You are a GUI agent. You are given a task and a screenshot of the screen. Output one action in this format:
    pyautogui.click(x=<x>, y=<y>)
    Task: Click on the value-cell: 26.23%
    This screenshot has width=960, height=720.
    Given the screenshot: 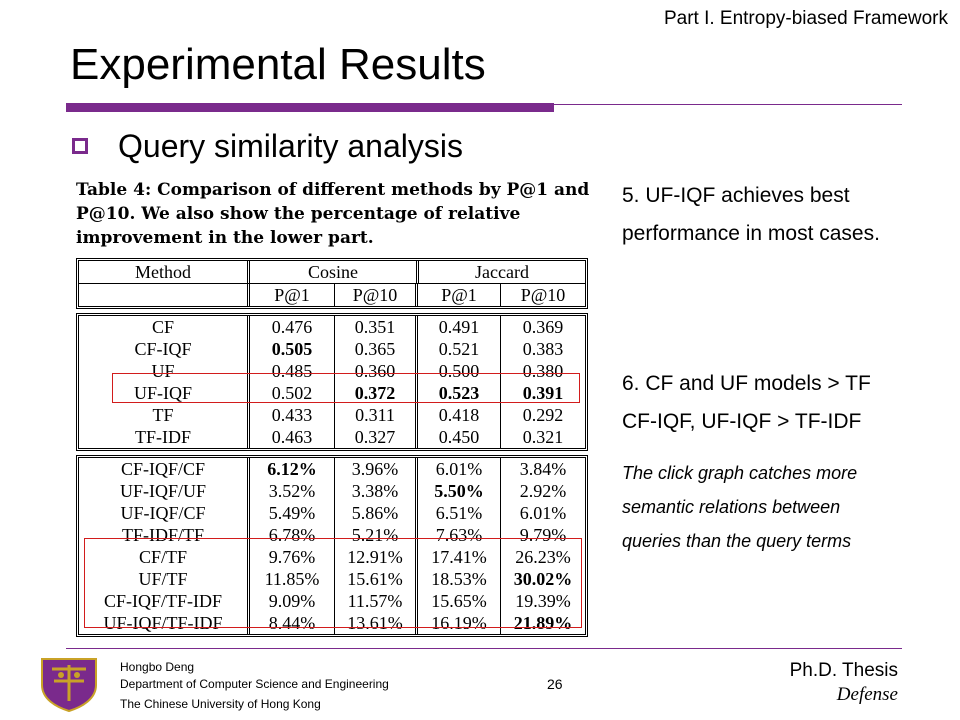 What is the action you would take?
    pyautogui.click(x=543, y=557)
    